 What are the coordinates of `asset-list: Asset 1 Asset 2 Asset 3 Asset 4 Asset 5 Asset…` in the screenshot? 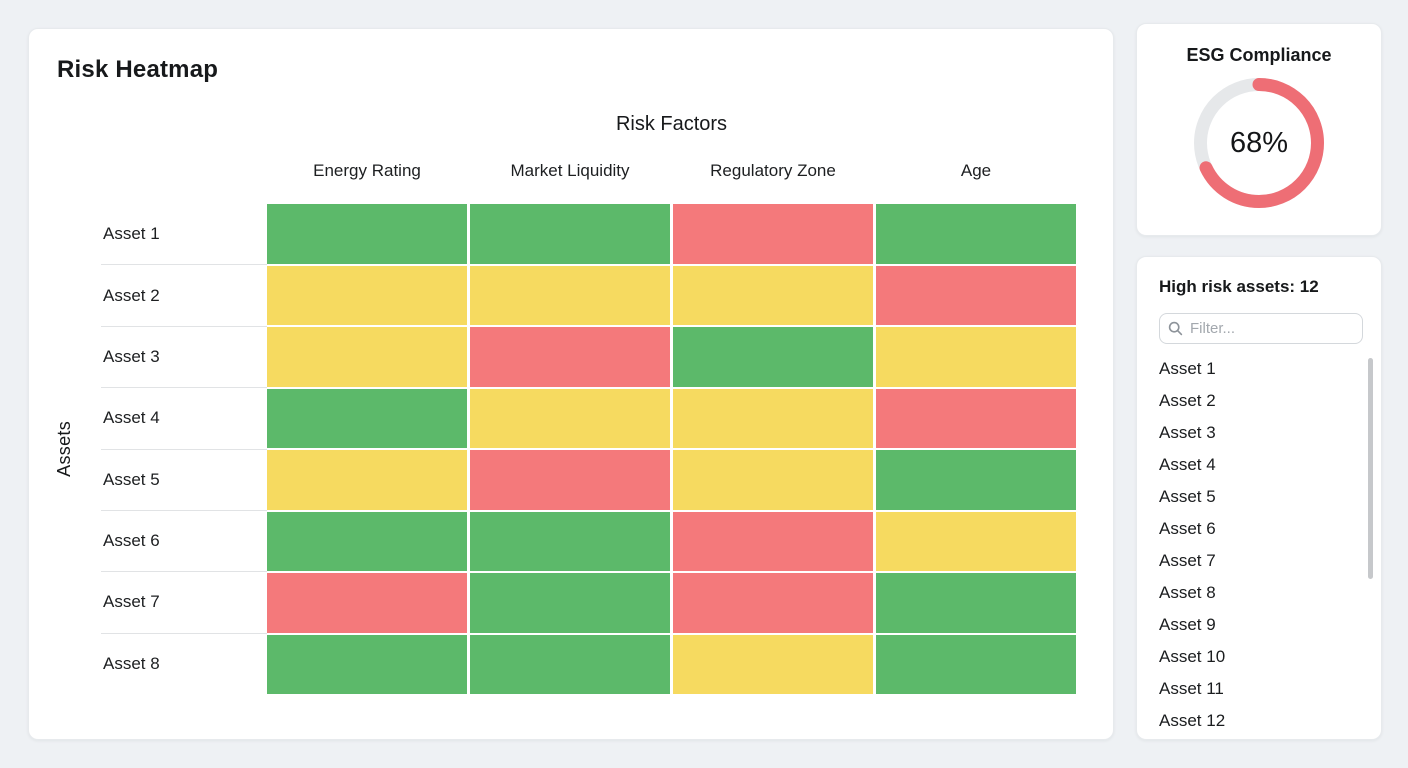 It's located at (1259, 545).